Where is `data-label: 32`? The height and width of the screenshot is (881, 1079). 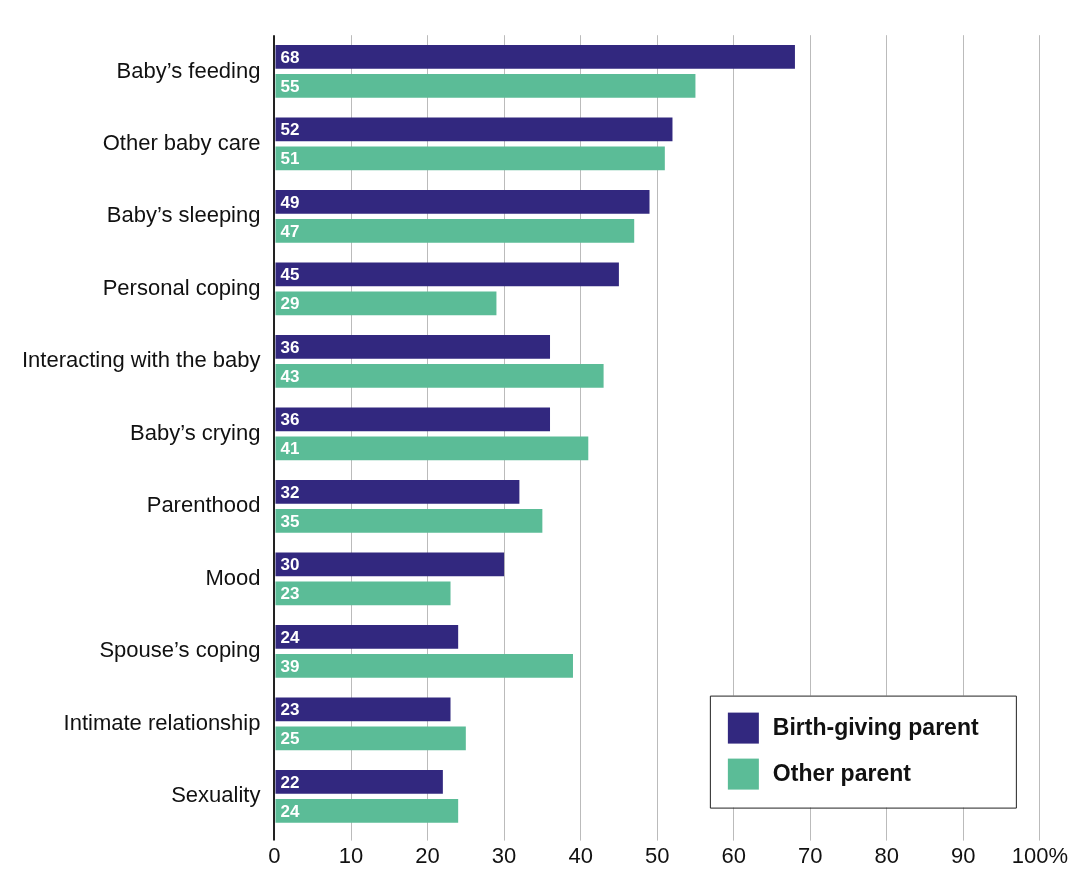
data-label: 32 is located at coordinates (290, 492).